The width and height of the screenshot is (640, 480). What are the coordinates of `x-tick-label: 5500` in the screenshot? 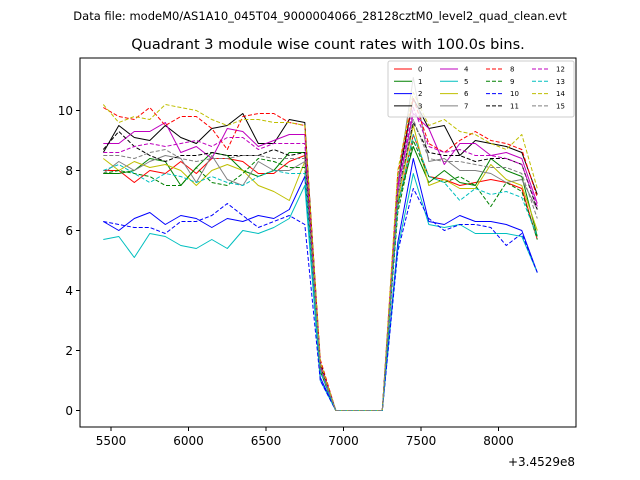 It's located at (111, 441).